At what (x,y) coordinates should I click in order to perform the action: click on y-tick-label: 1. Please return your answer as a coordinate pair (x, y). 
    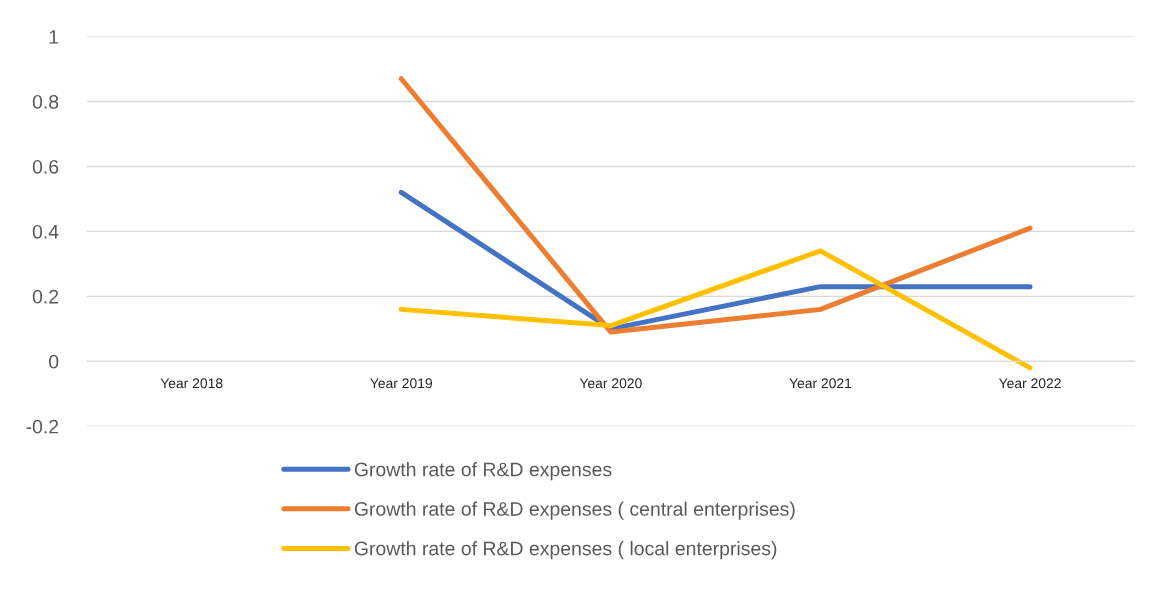
    Looking at the image, I should click on (54, 37).